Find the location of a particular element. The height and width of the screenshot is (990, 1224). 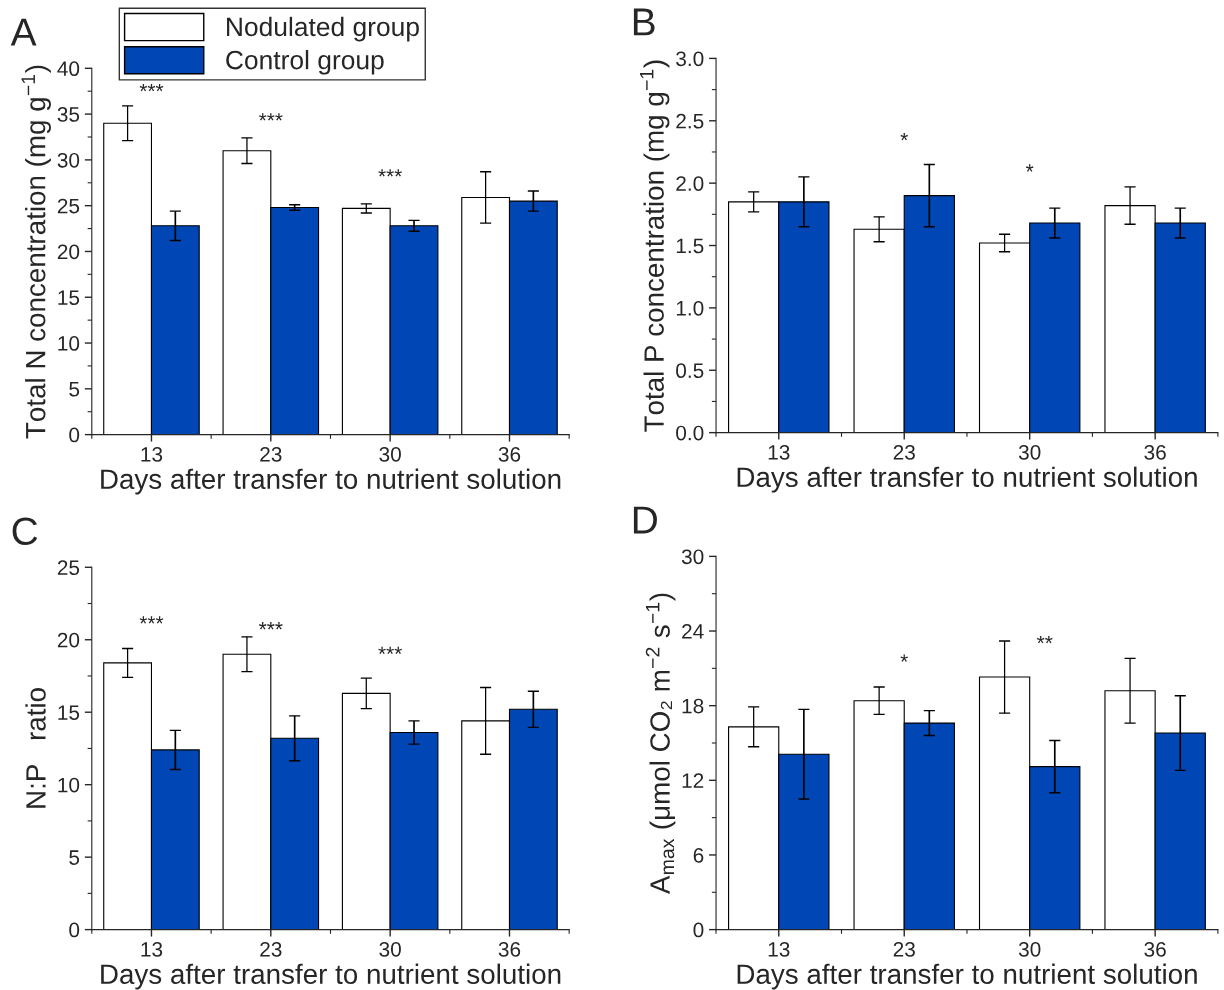

y-tick-label: 3.0 is located at coordinates (690, 59).